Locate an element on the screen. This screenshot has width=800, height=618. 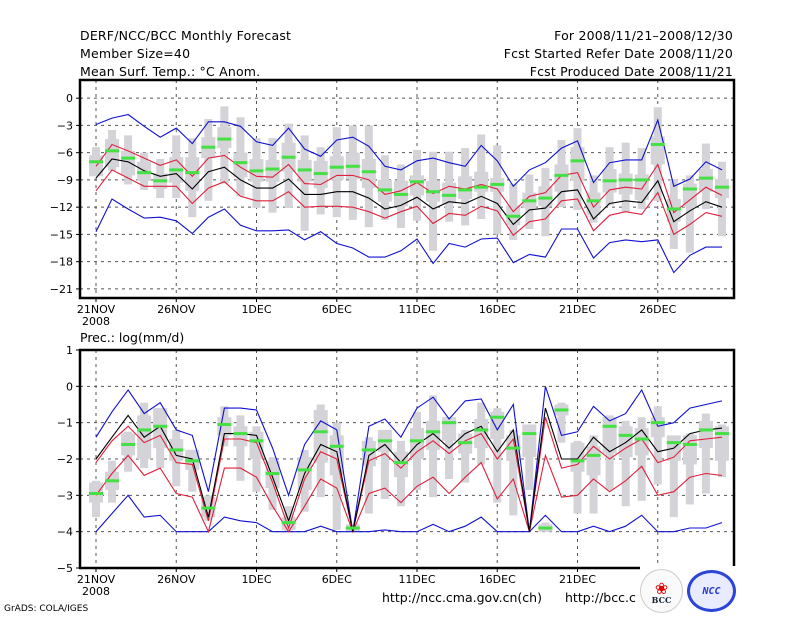
precip-xtick-label: 6DEC is located at coordinates (337, 579).